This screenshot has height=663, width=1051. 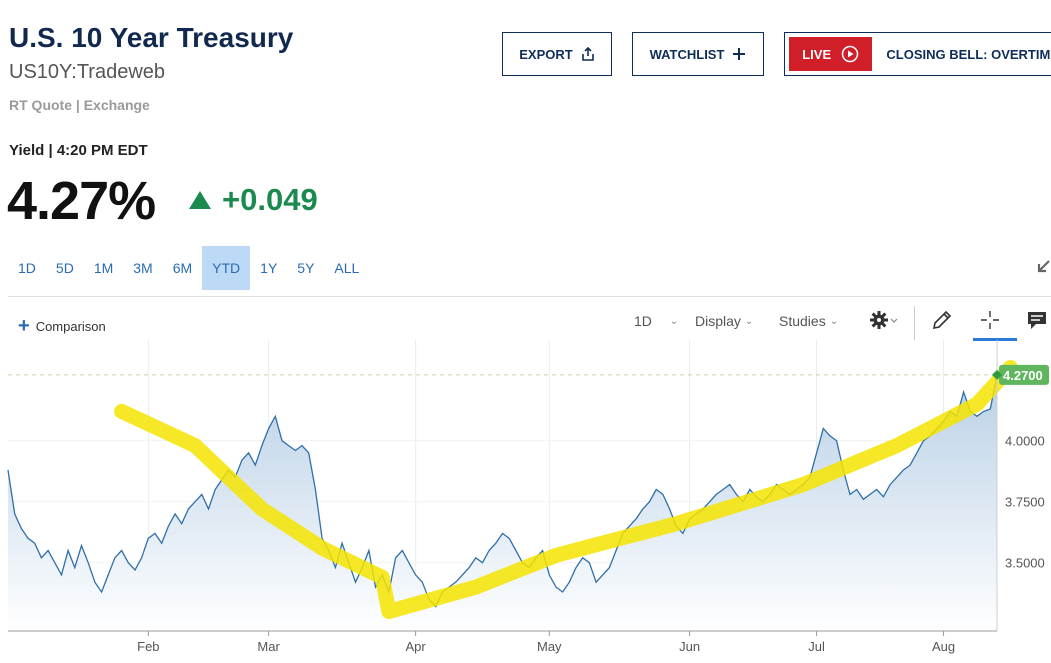 What do you see at coordinates (1037, 320) in the screenshot?
I see `comment-icon` at bounding box center [1037, 320].